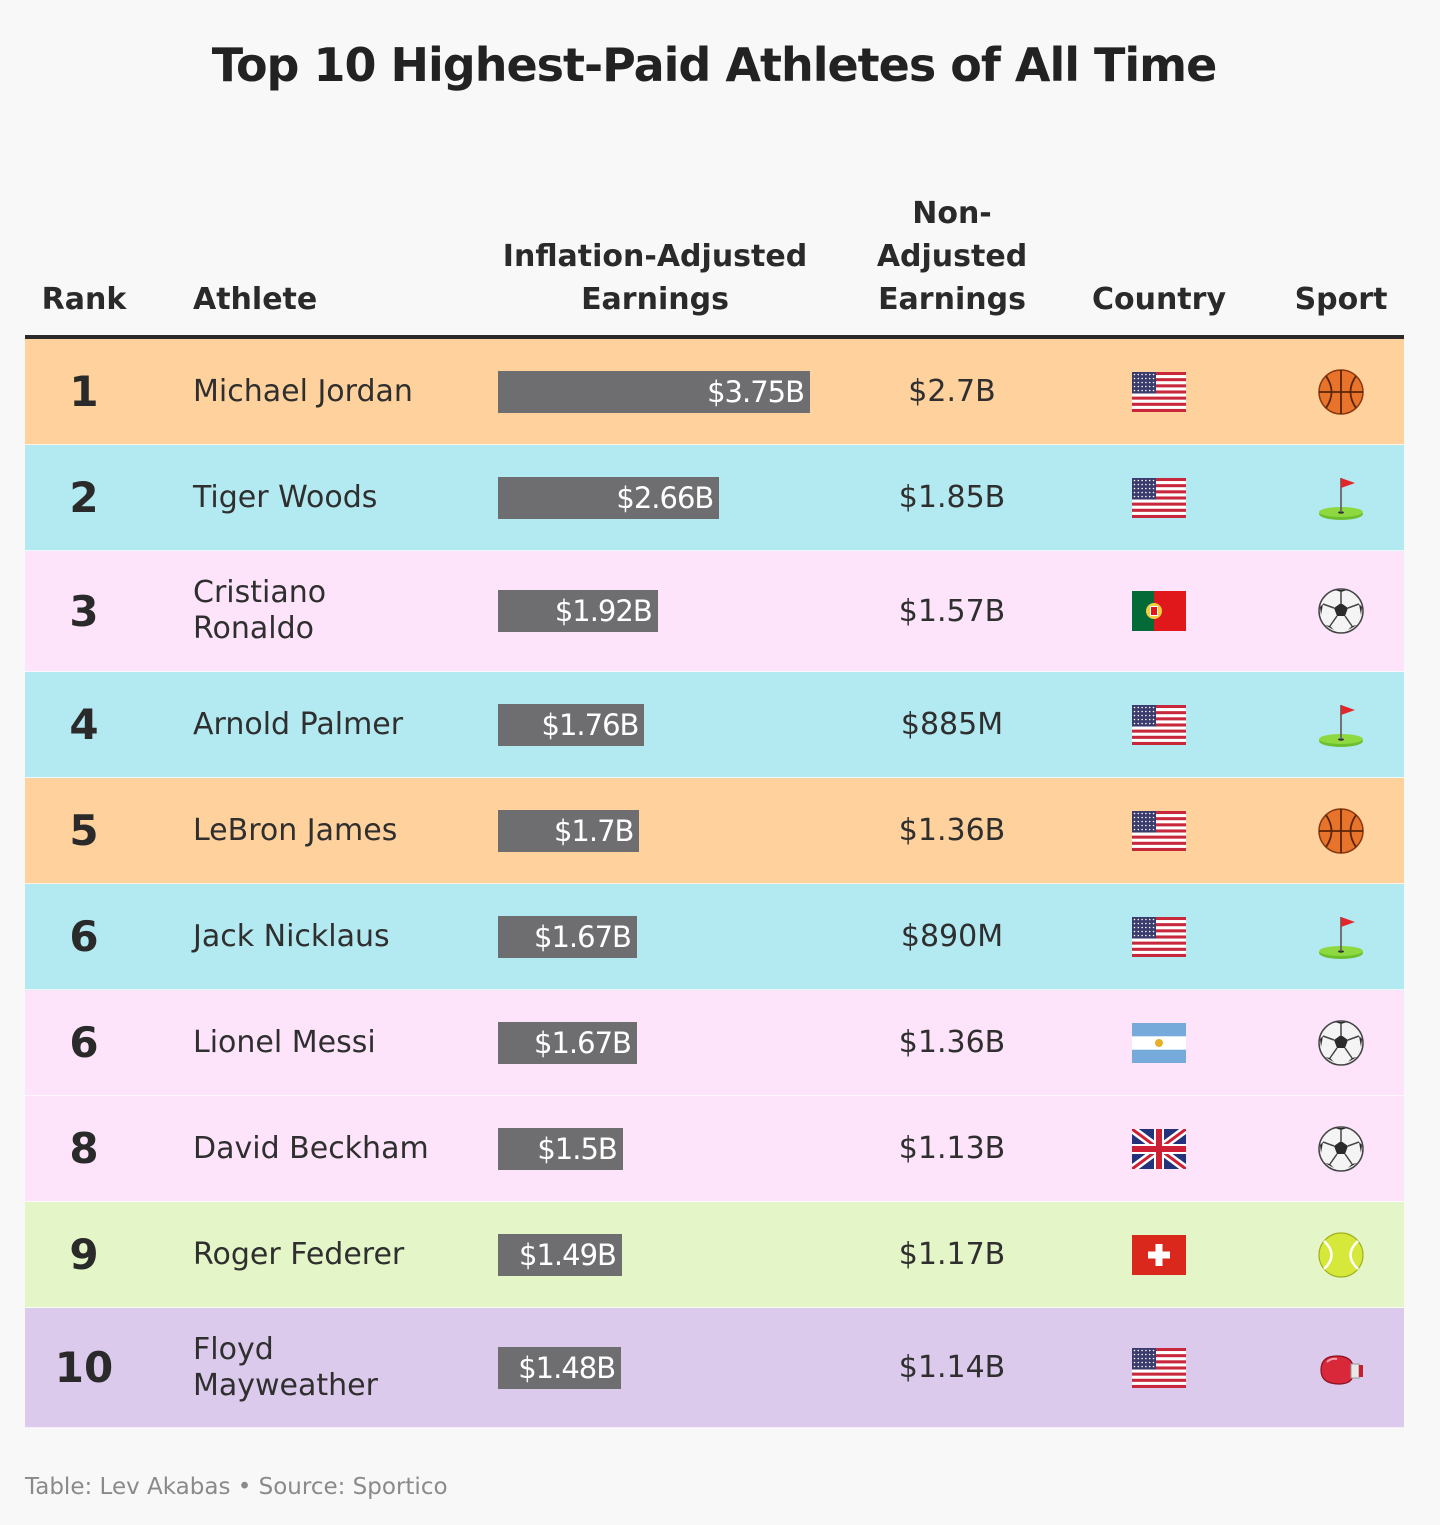 The height and width of the screenshot is (1525, 1440). What do you see at coordinates (655, 256) in the screenshot?
I see `header-inflation-line1: Inflation-Adjusted` at bounding box center [655, 256].